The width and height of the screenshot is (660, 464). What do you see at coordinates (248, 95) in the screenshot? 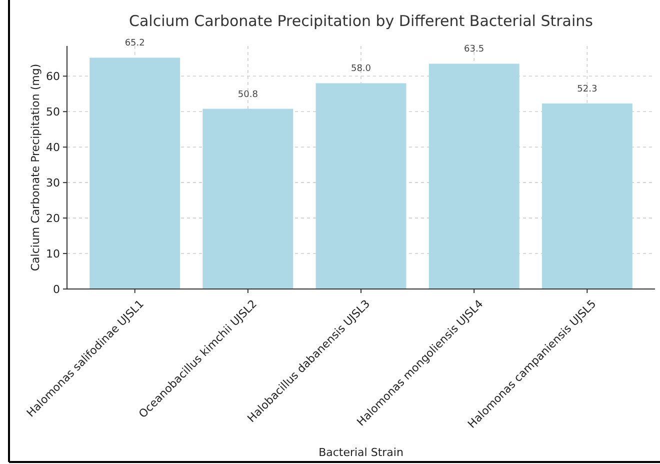
I see `data-label: 50.8` at bounding box center [248, 95].